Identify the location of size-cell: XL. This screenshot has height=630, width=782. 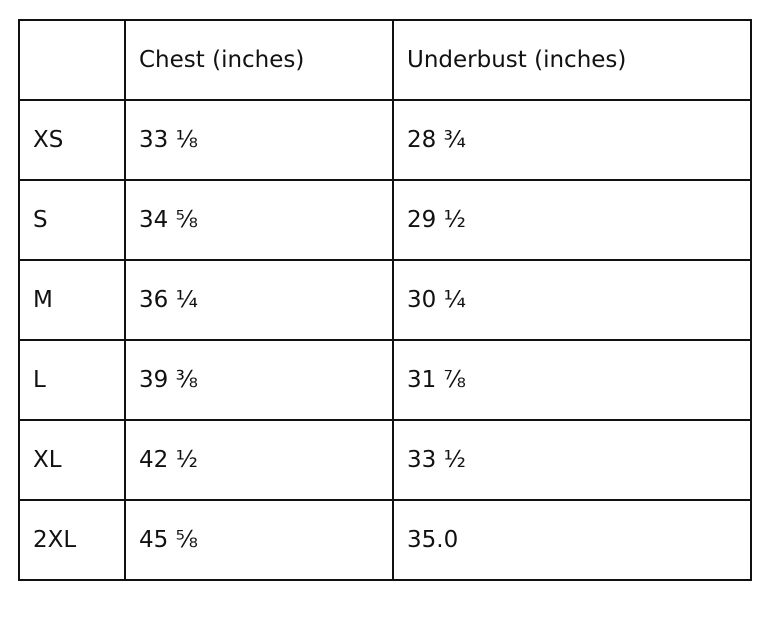
(72, 460).